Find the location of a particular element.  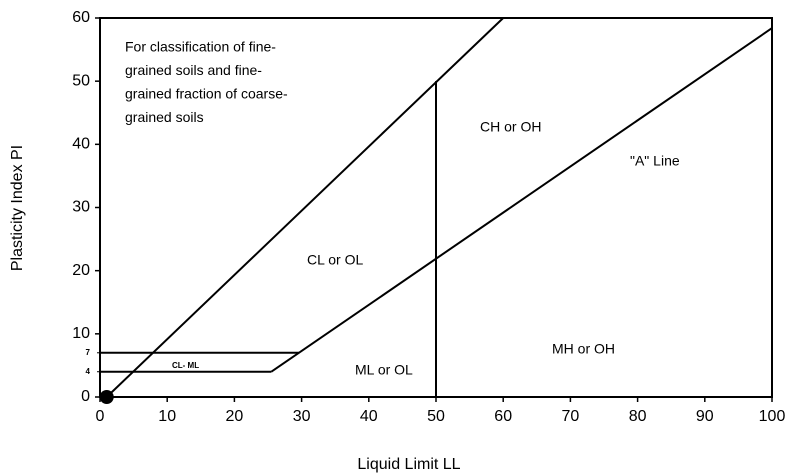

x-tick-label: 60 is located at coordinates (503, 416).